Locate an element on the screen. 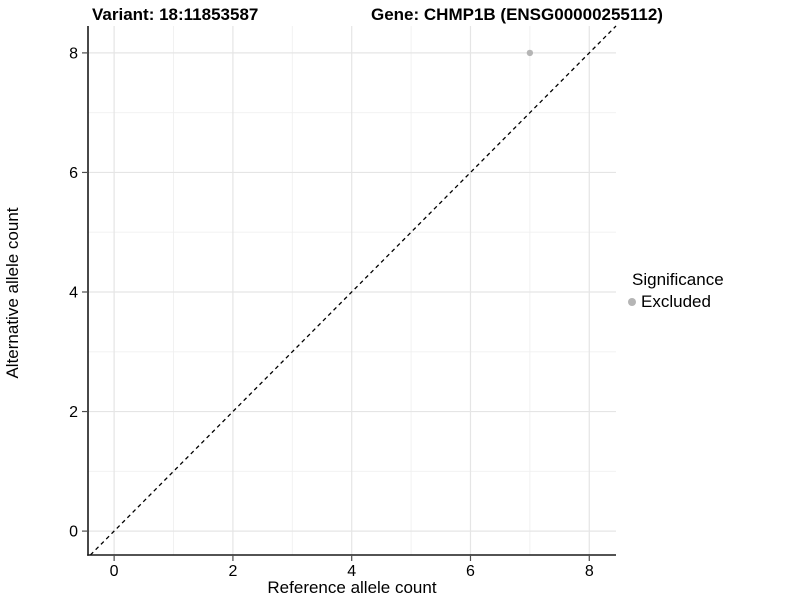 The height and width of the screenshot is (600, 800). y-axis-label: Alternative allele count is located at coordinates (12, 293).